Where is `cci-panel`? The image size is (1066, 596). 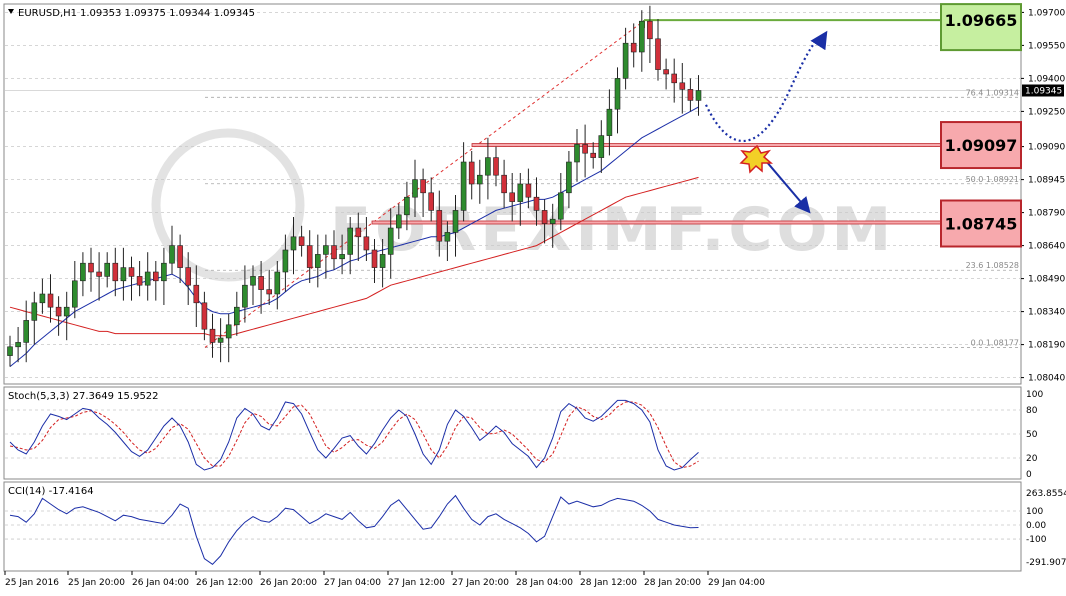
cci-panel is located at coordinates (512, 526).